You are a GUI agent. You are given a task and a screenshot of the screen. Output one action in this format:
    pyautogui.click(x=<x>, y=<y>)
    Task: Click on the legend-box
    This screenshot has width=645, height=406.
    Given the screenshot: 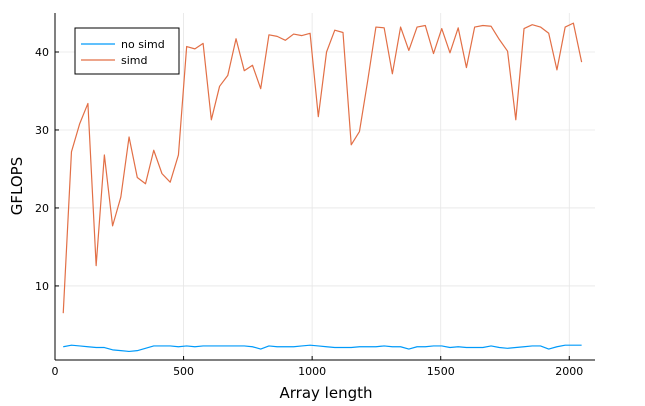 What is the action you would take?
    pyautogui.click(x=127, y=51)
    